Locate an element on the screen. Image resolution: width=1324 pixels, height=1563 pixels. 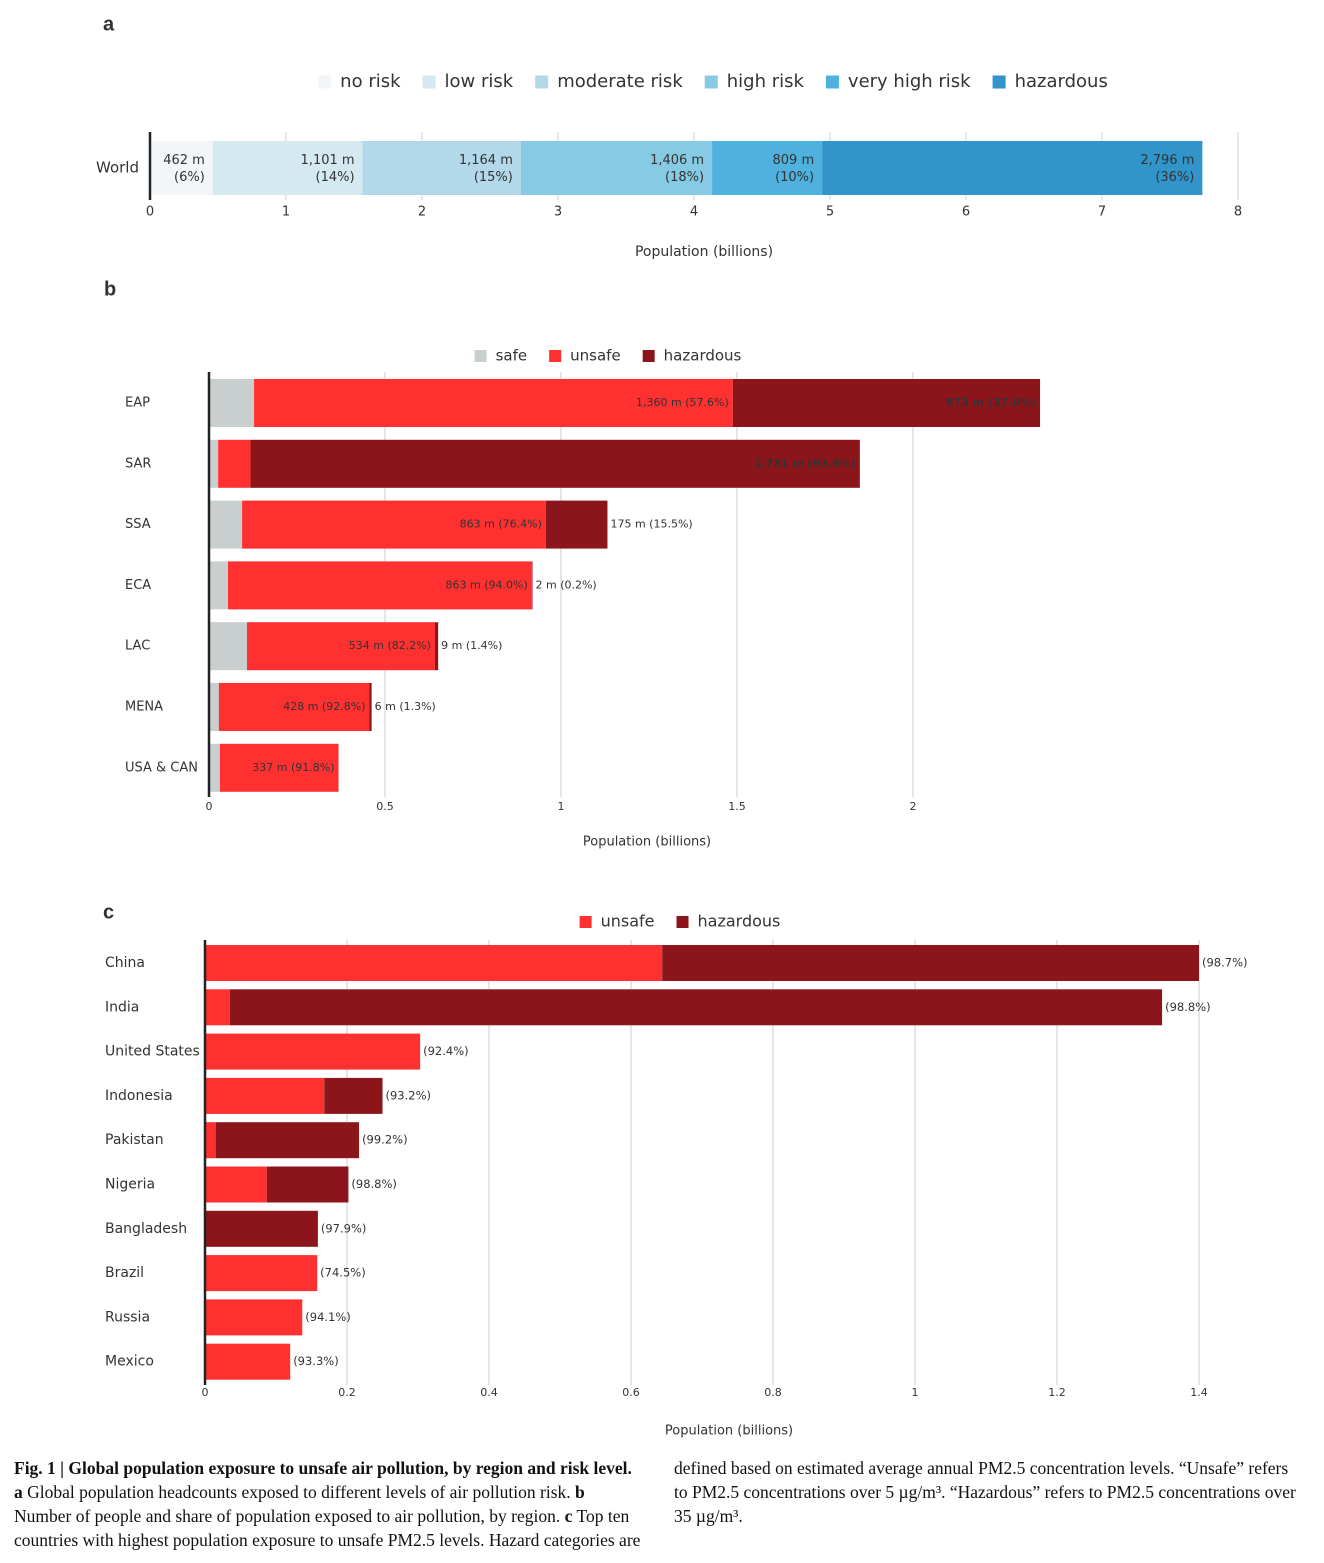
y-tick-label: MENA is located at coordinates (144, 707).